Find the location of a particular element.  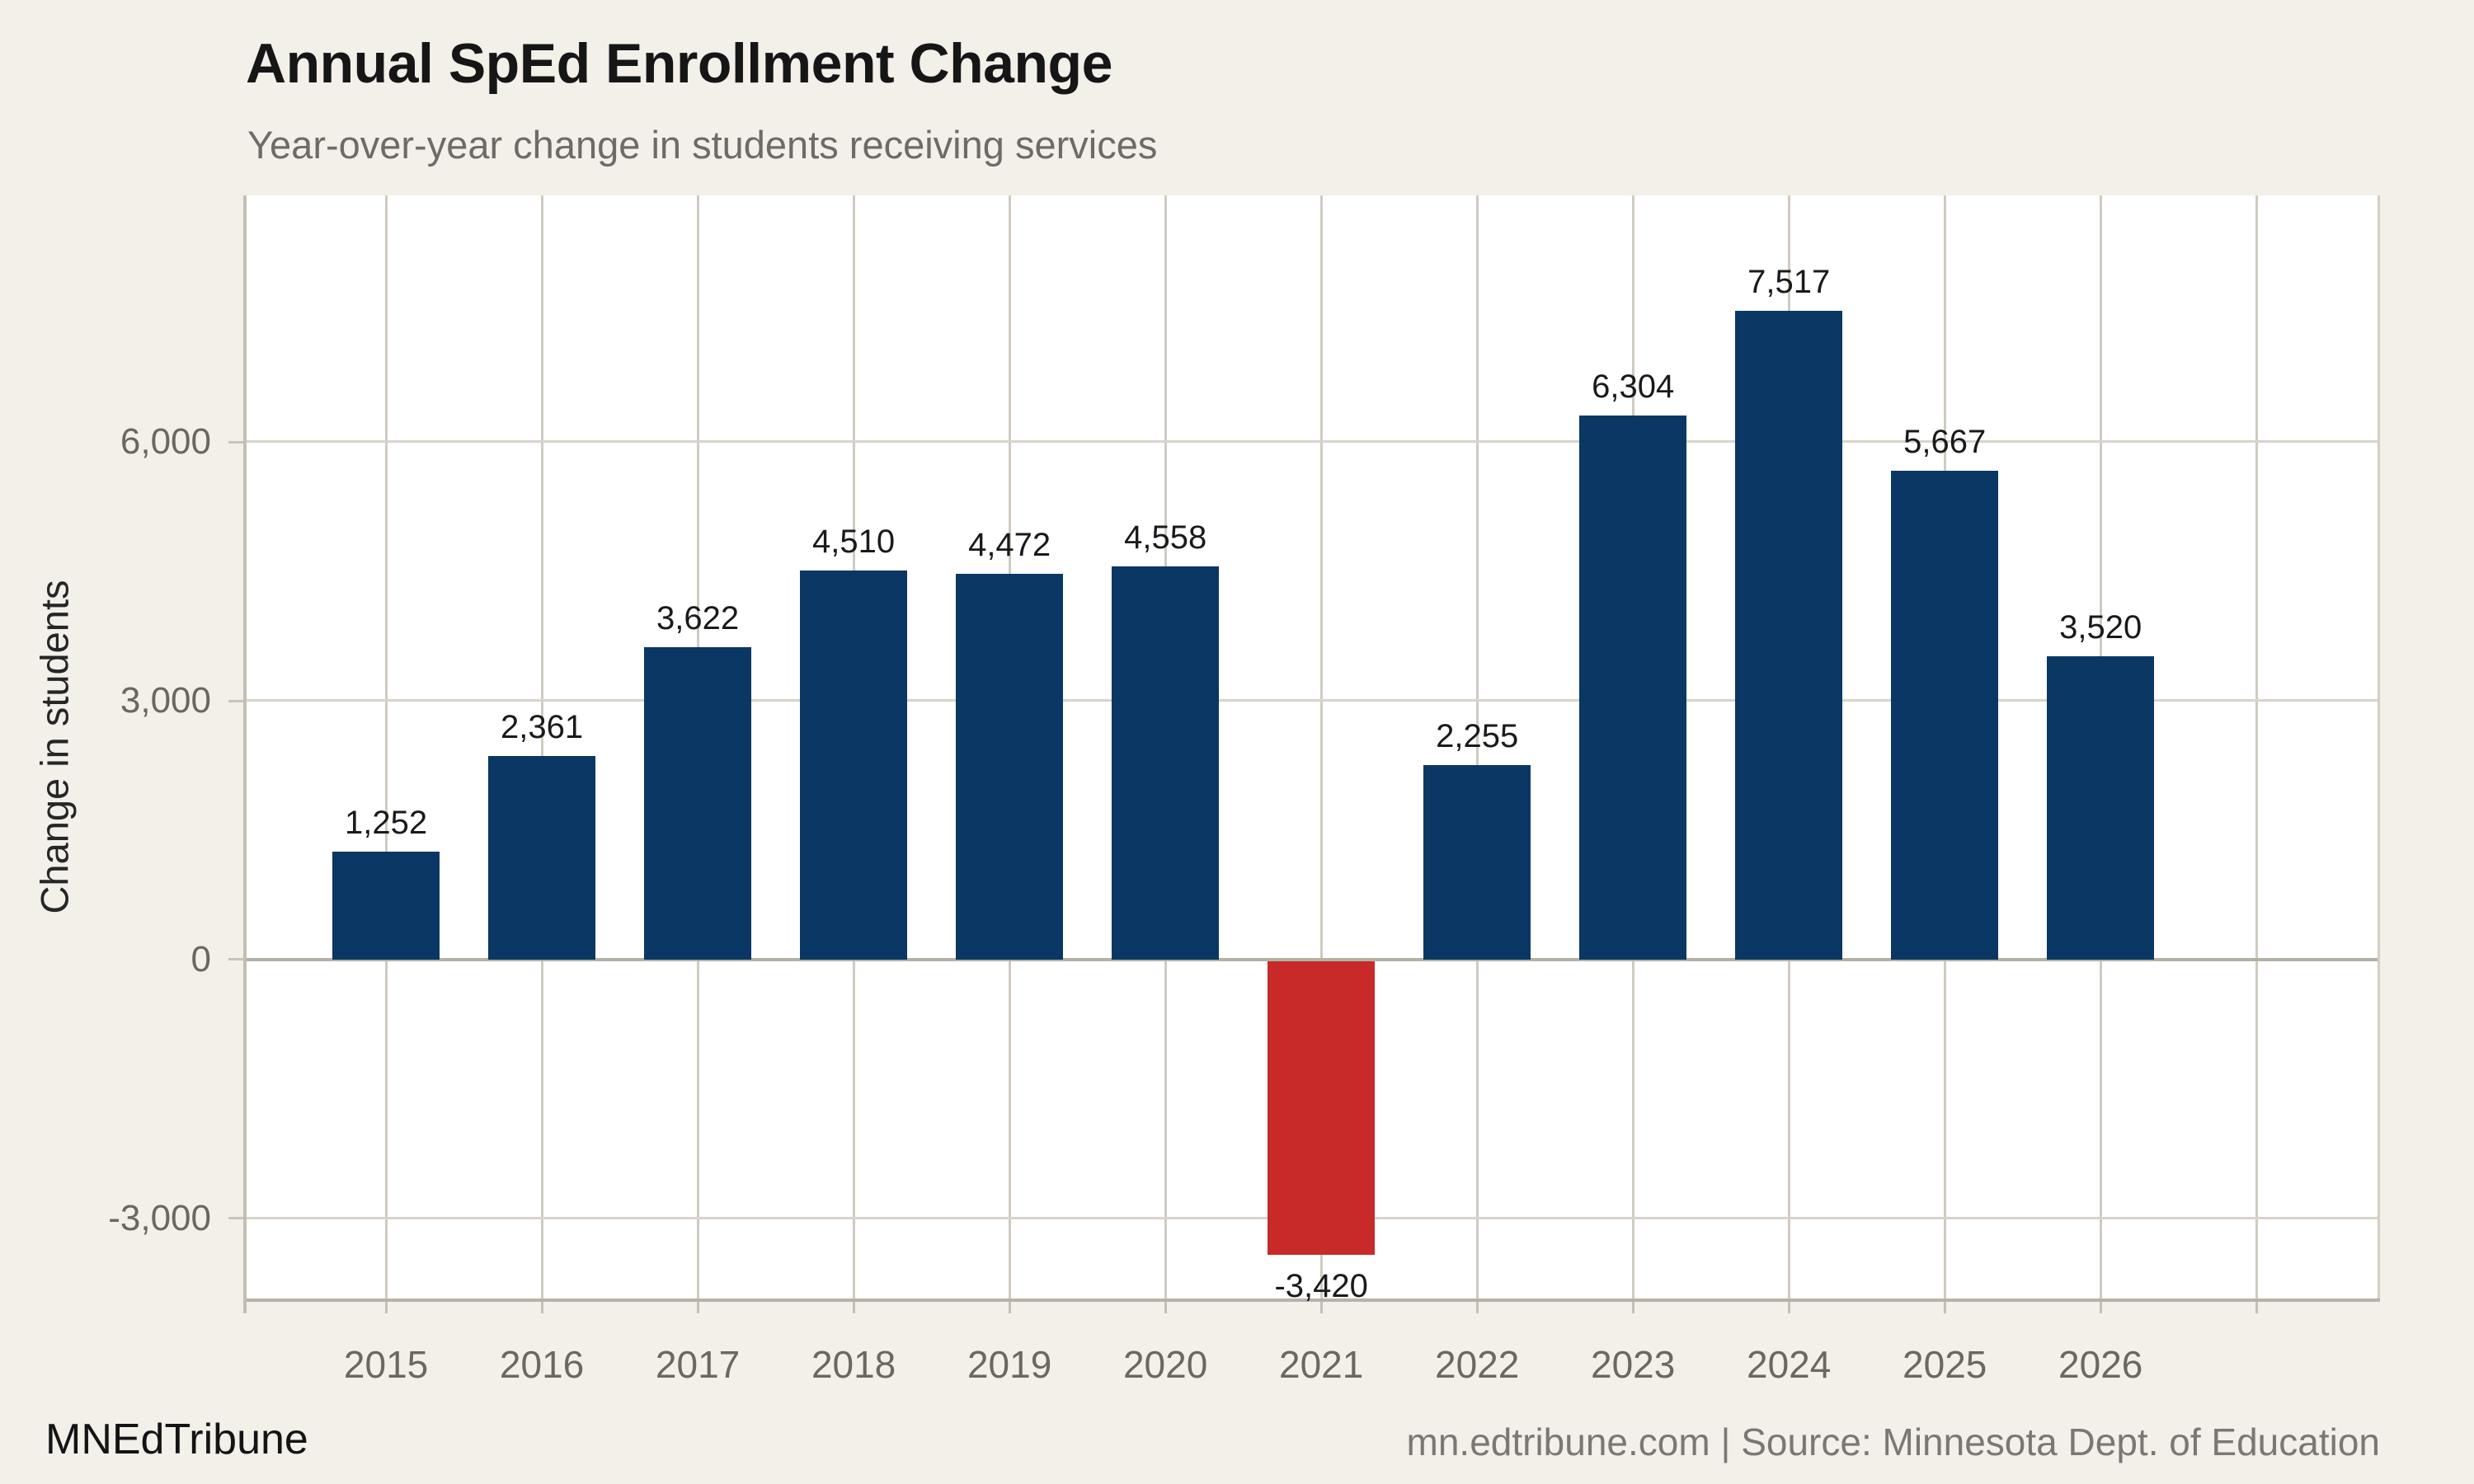

x-tick-label: 2023 is located at coordinates (1633, 1364).